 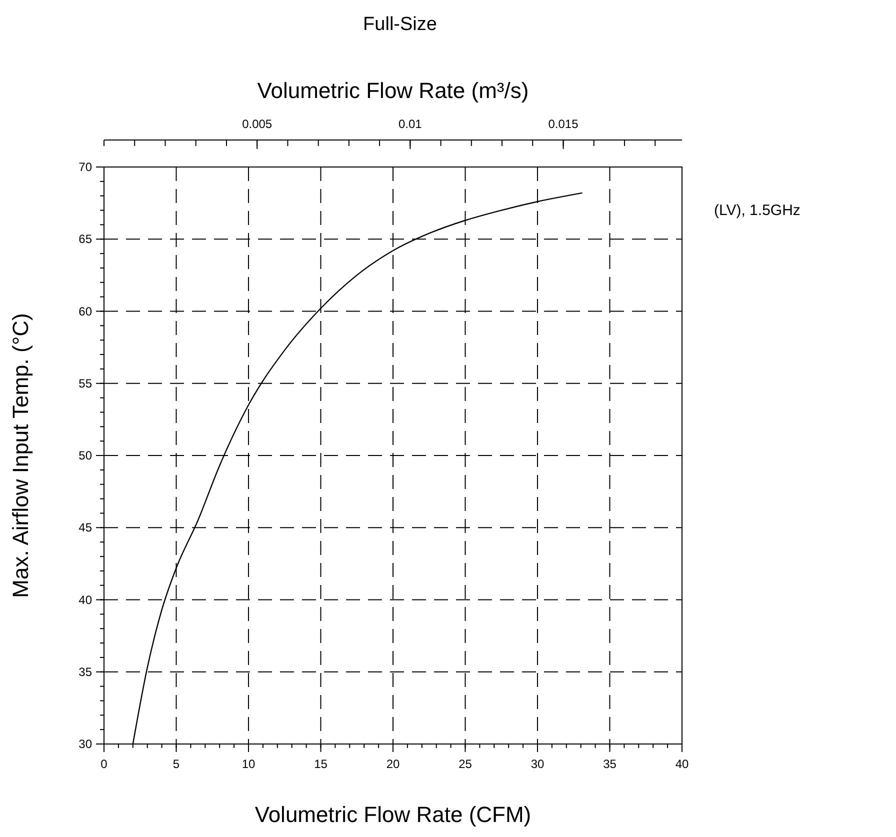 I want to click on x-tick-label: 0, so click(x=104, y=764).